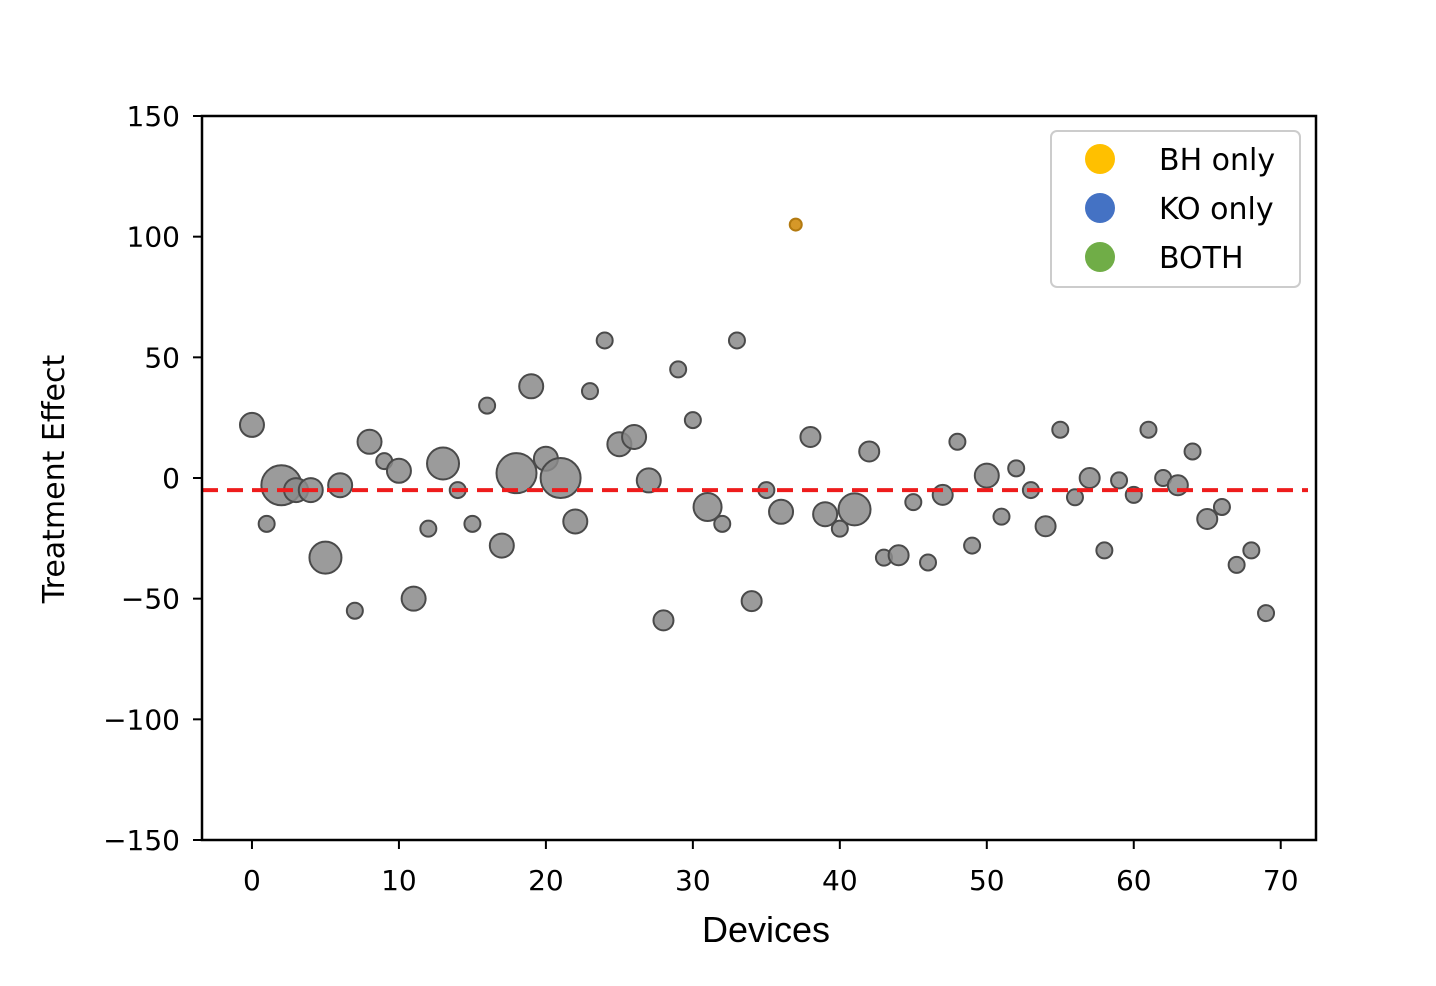 This screenshot has width=1436, height=986. Describe the element at coordinates (153, 116) in the screenshot. I see `y-tick-label: 150` at that location.